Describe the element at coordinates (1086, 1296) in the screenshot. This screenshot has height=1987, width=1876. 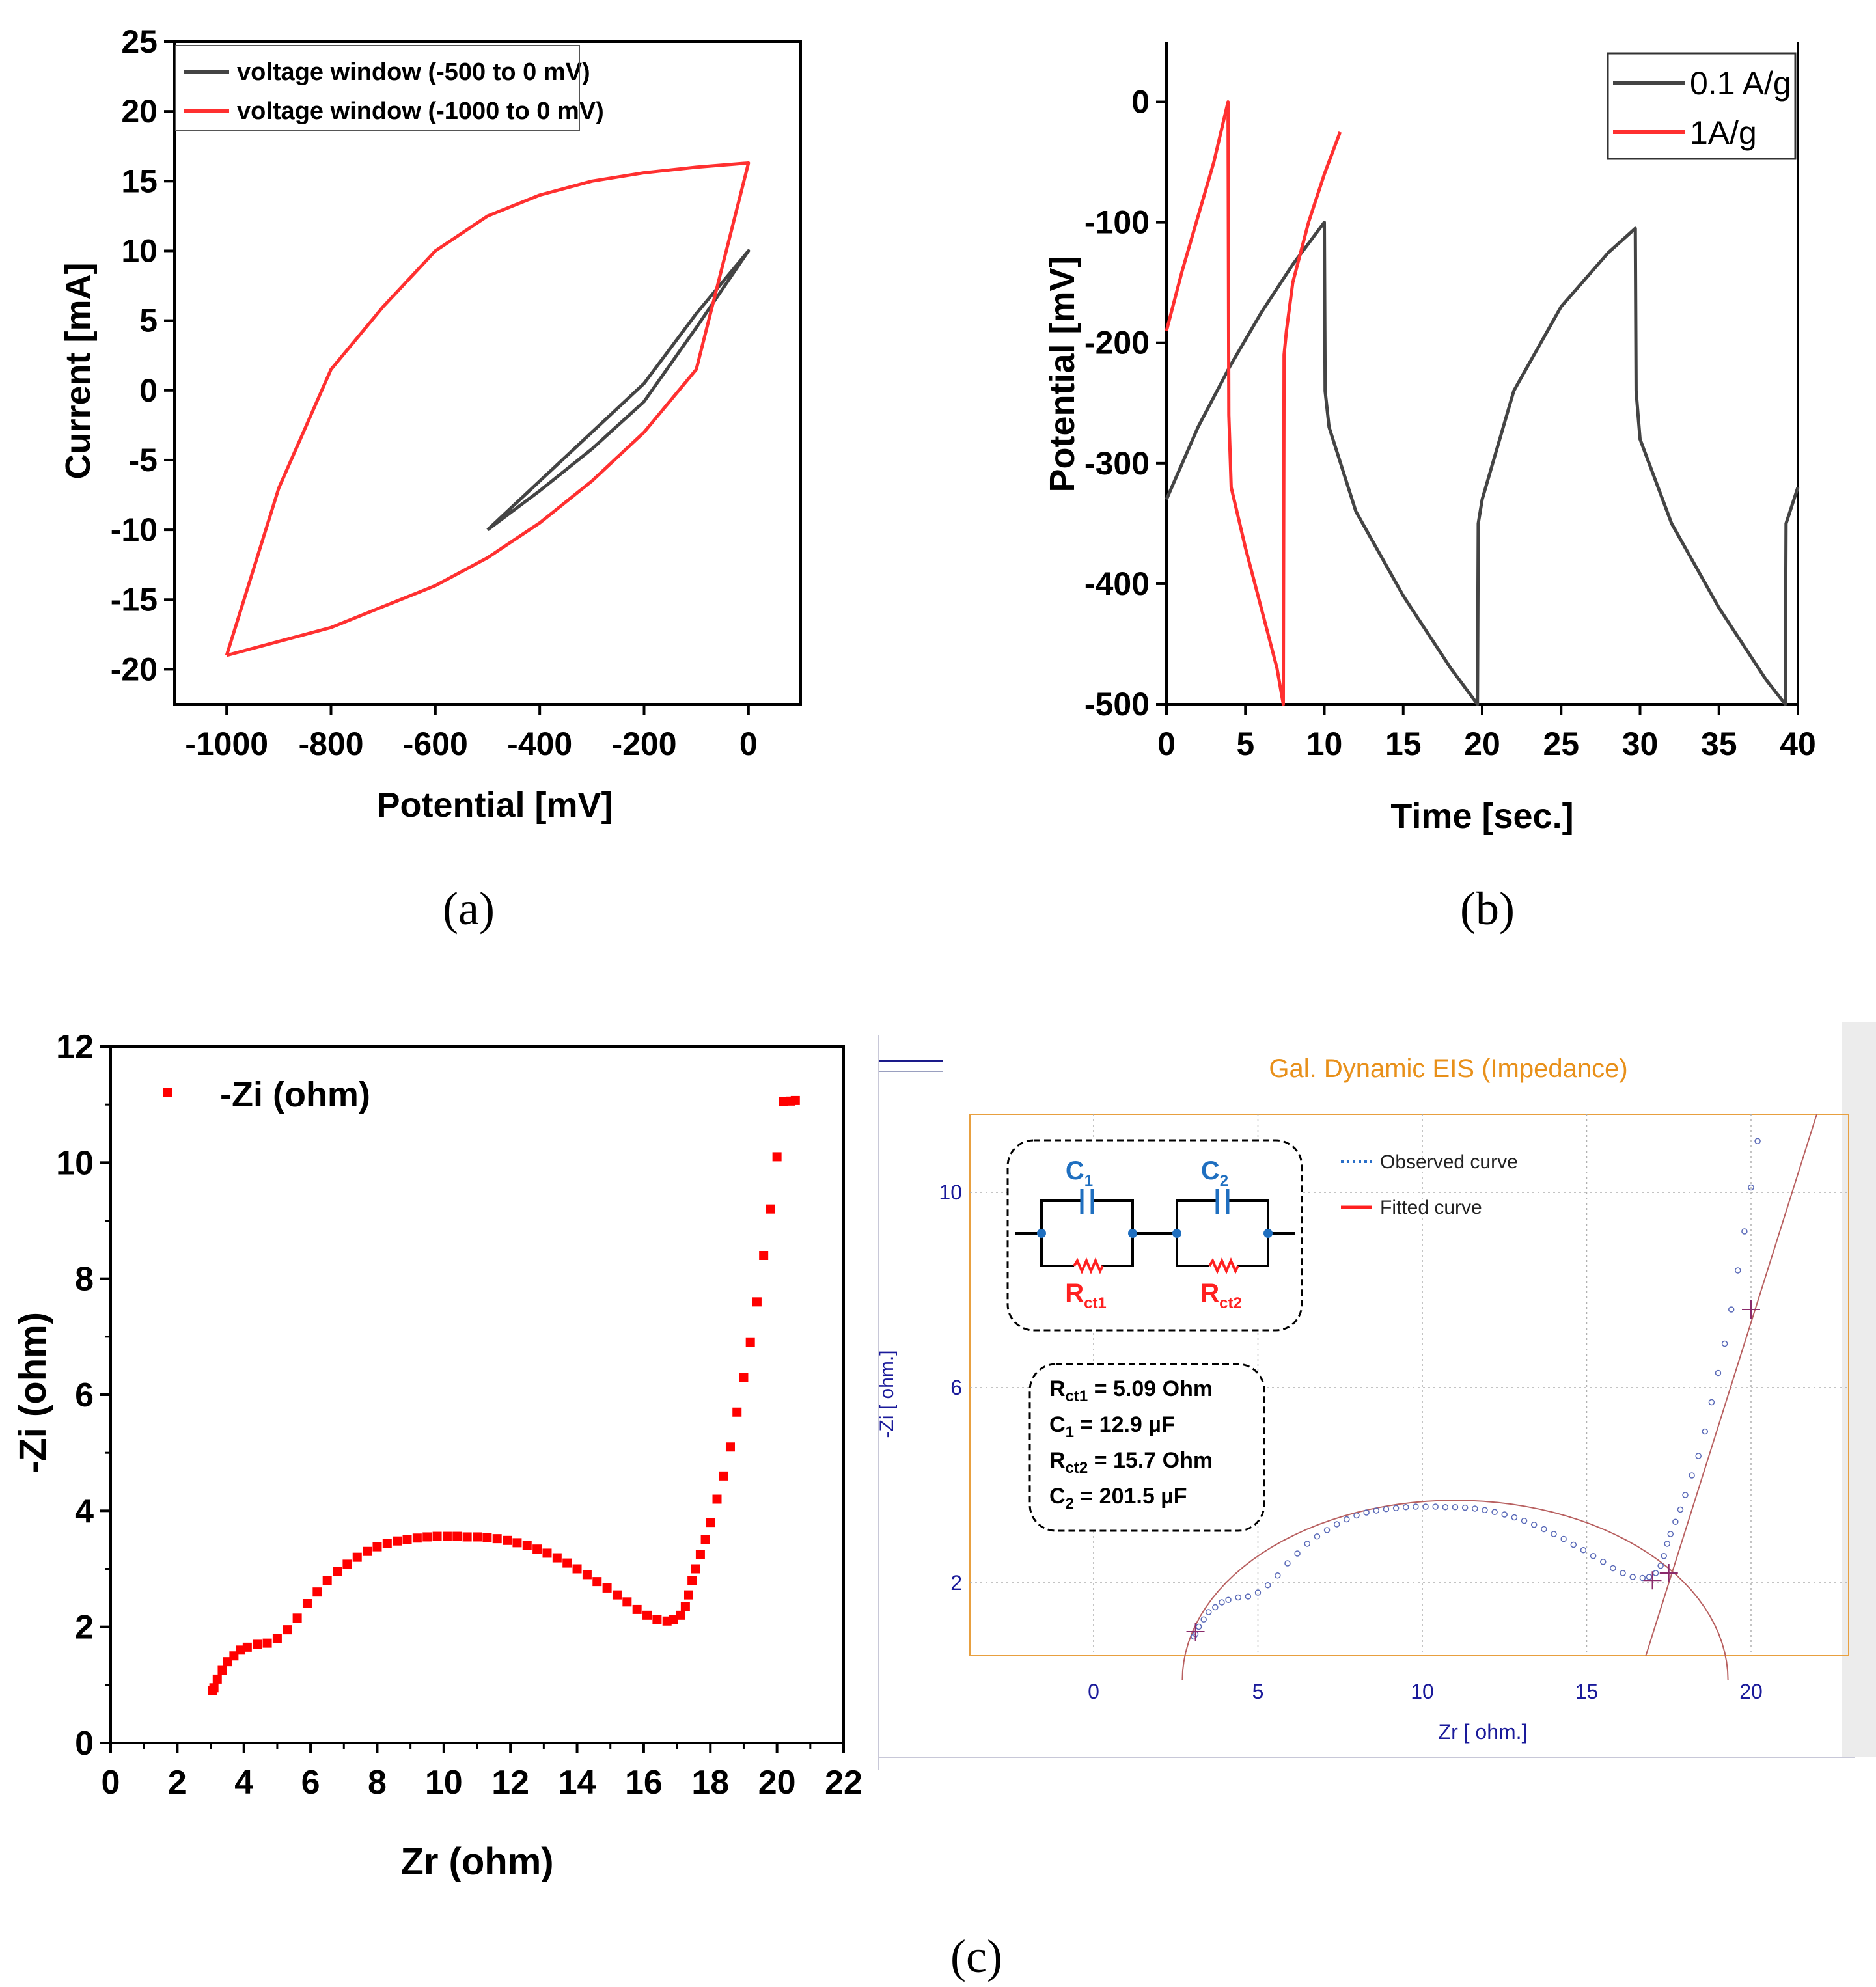
I see `resistor-1-label: Rct1` at that location.